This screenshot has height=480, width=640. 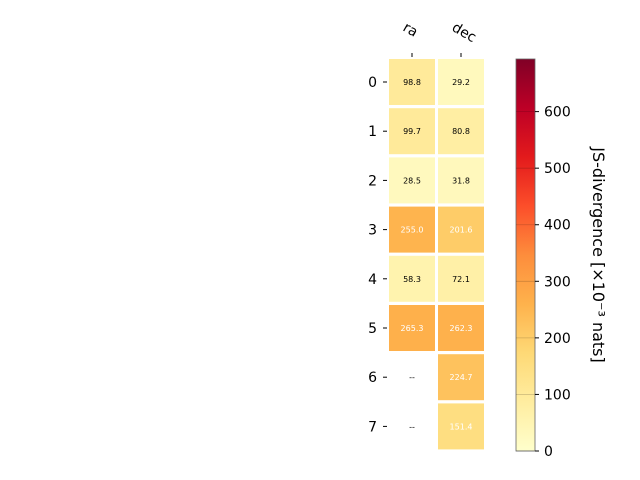 I want to click on cell-3-ra, so click(x=412, y=229).